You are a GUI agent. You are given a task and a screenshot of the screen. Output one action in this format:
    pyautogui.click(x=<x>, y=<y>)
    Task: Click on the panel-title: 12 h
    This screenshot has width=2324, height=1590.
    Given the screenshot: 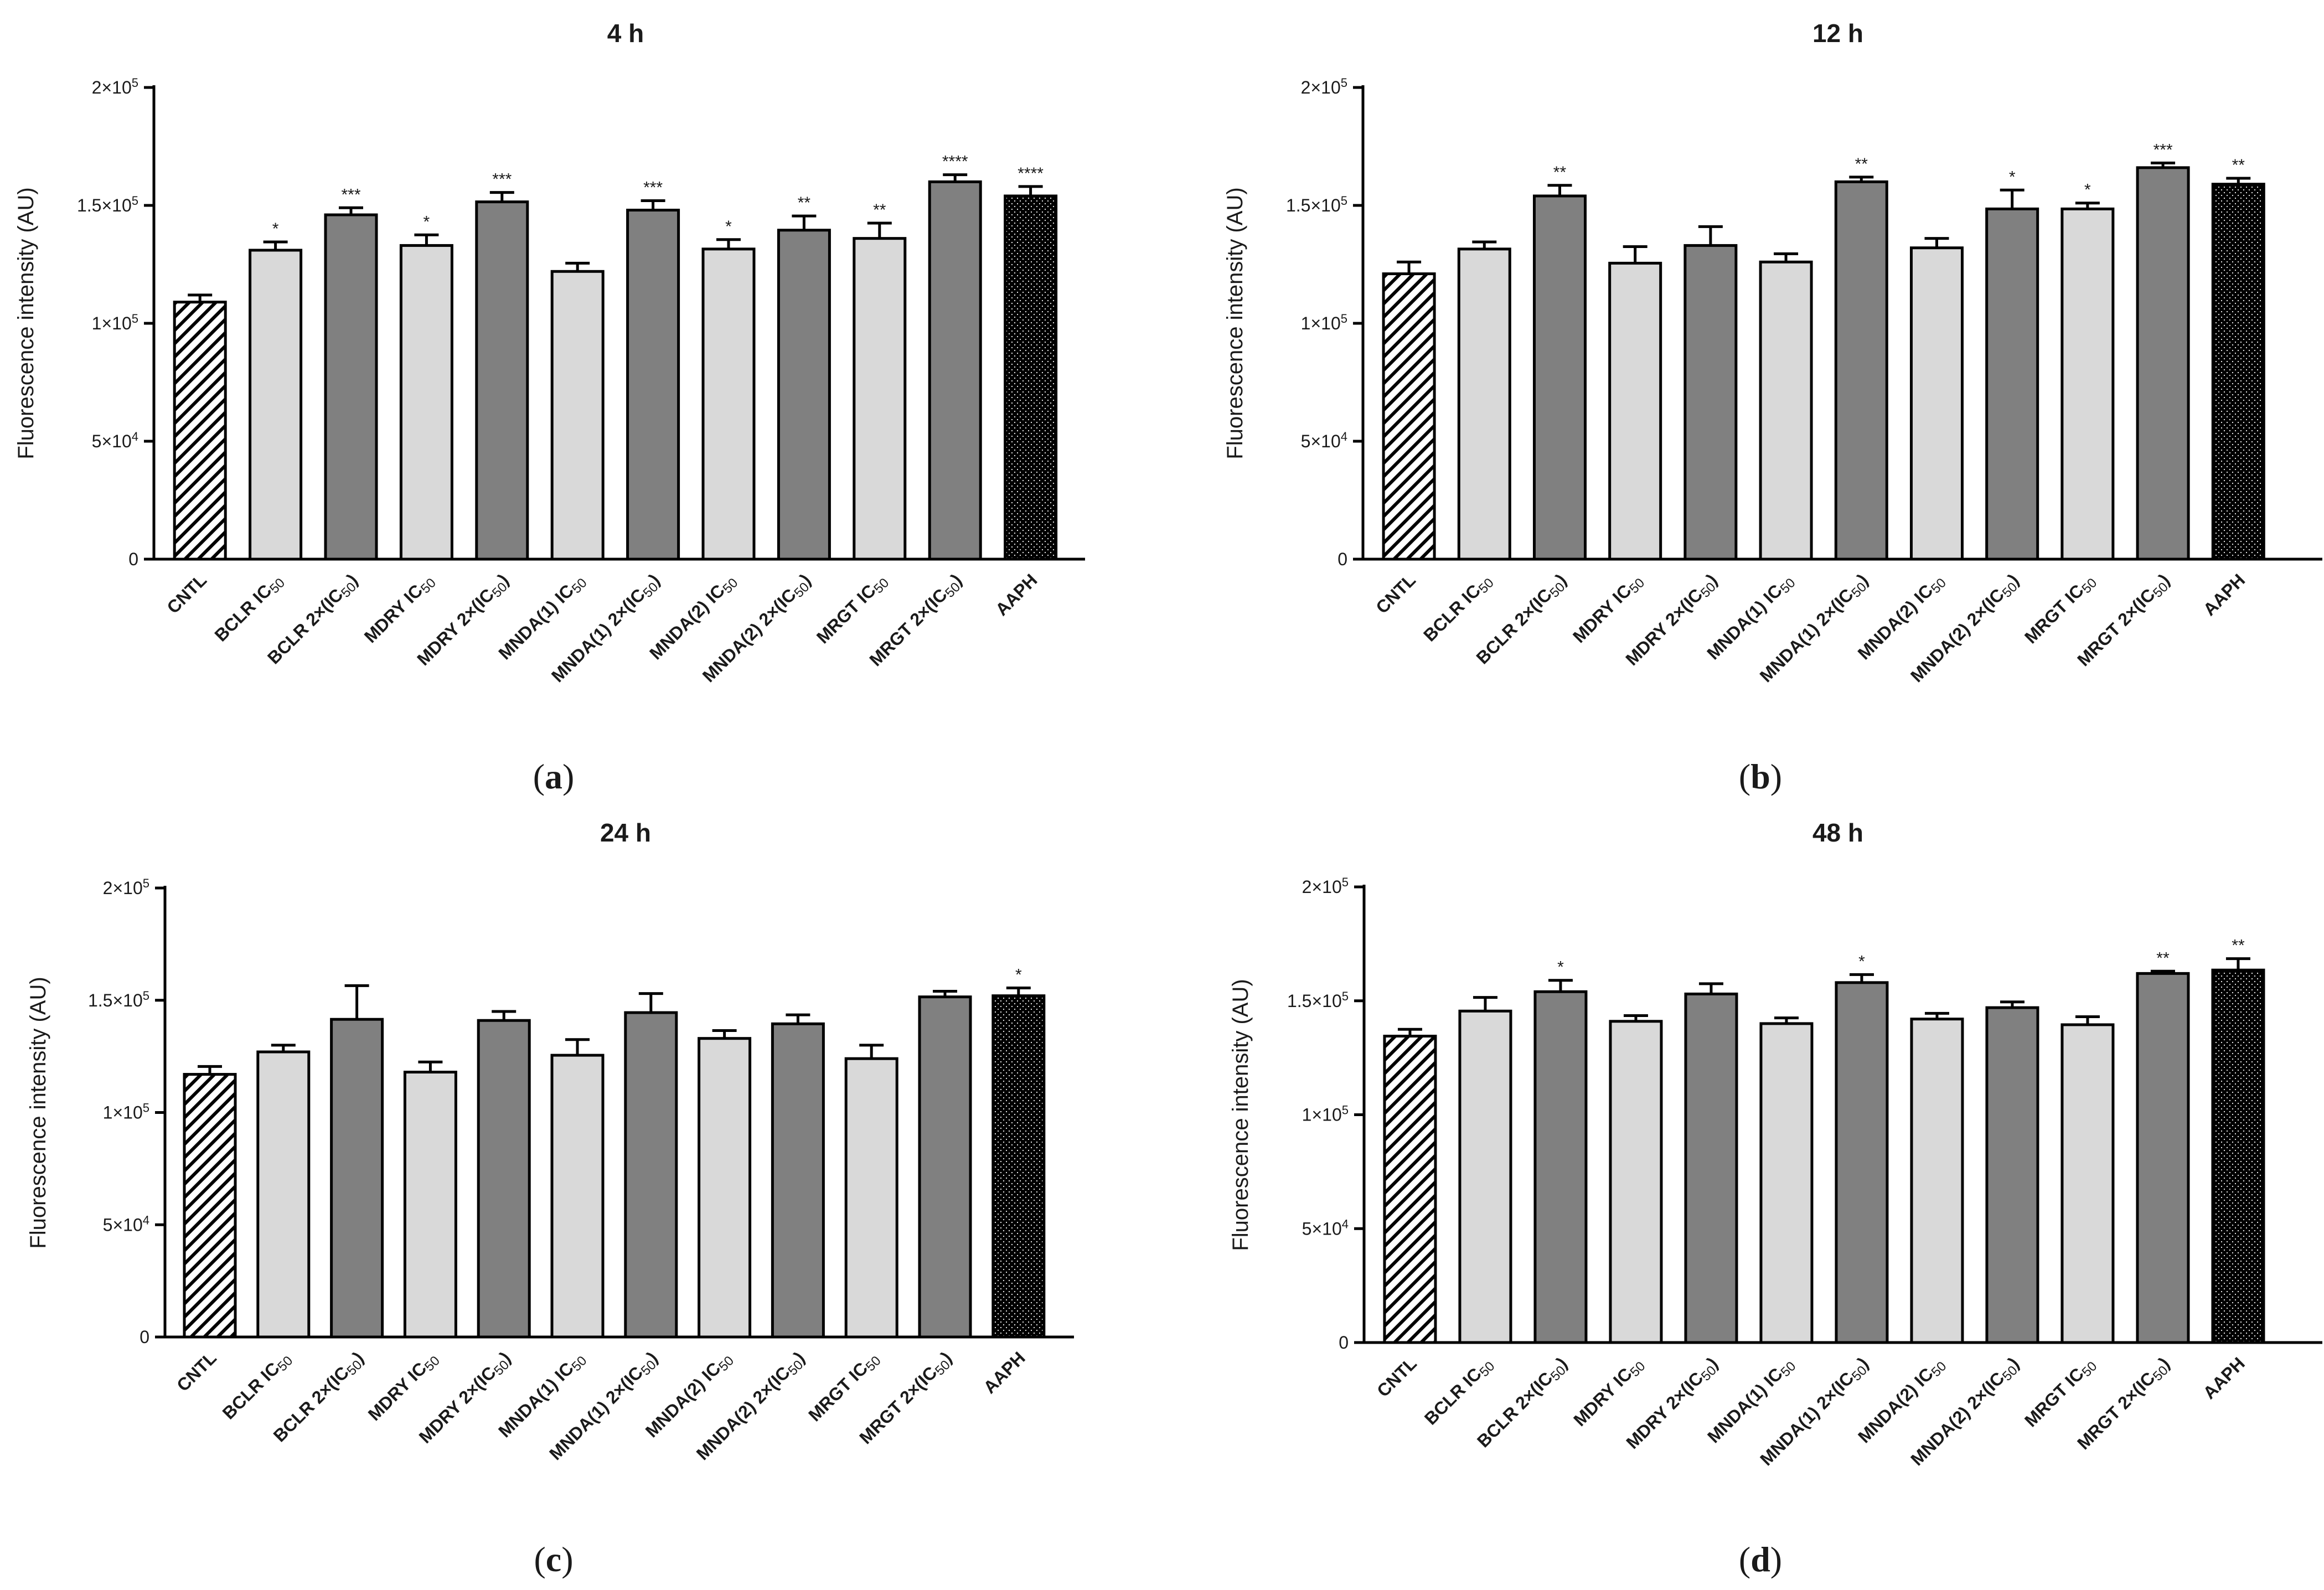 What is the action you would take?
    pyautogui.click(x=1837, y=33)
    